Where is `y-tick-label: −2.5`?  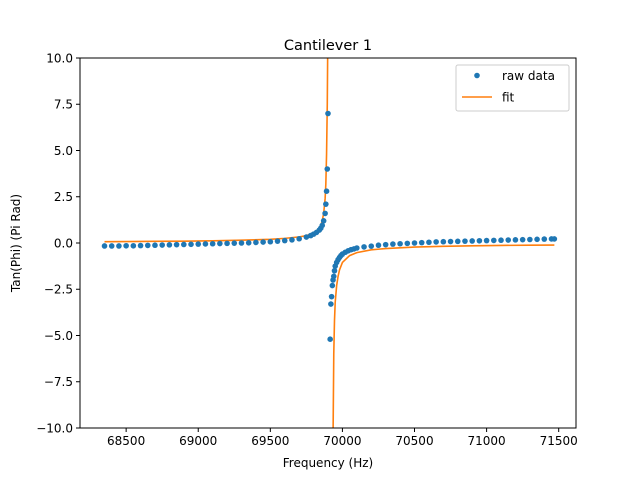
y-tick-label: −2.5 is located at coordinates (58, 290).